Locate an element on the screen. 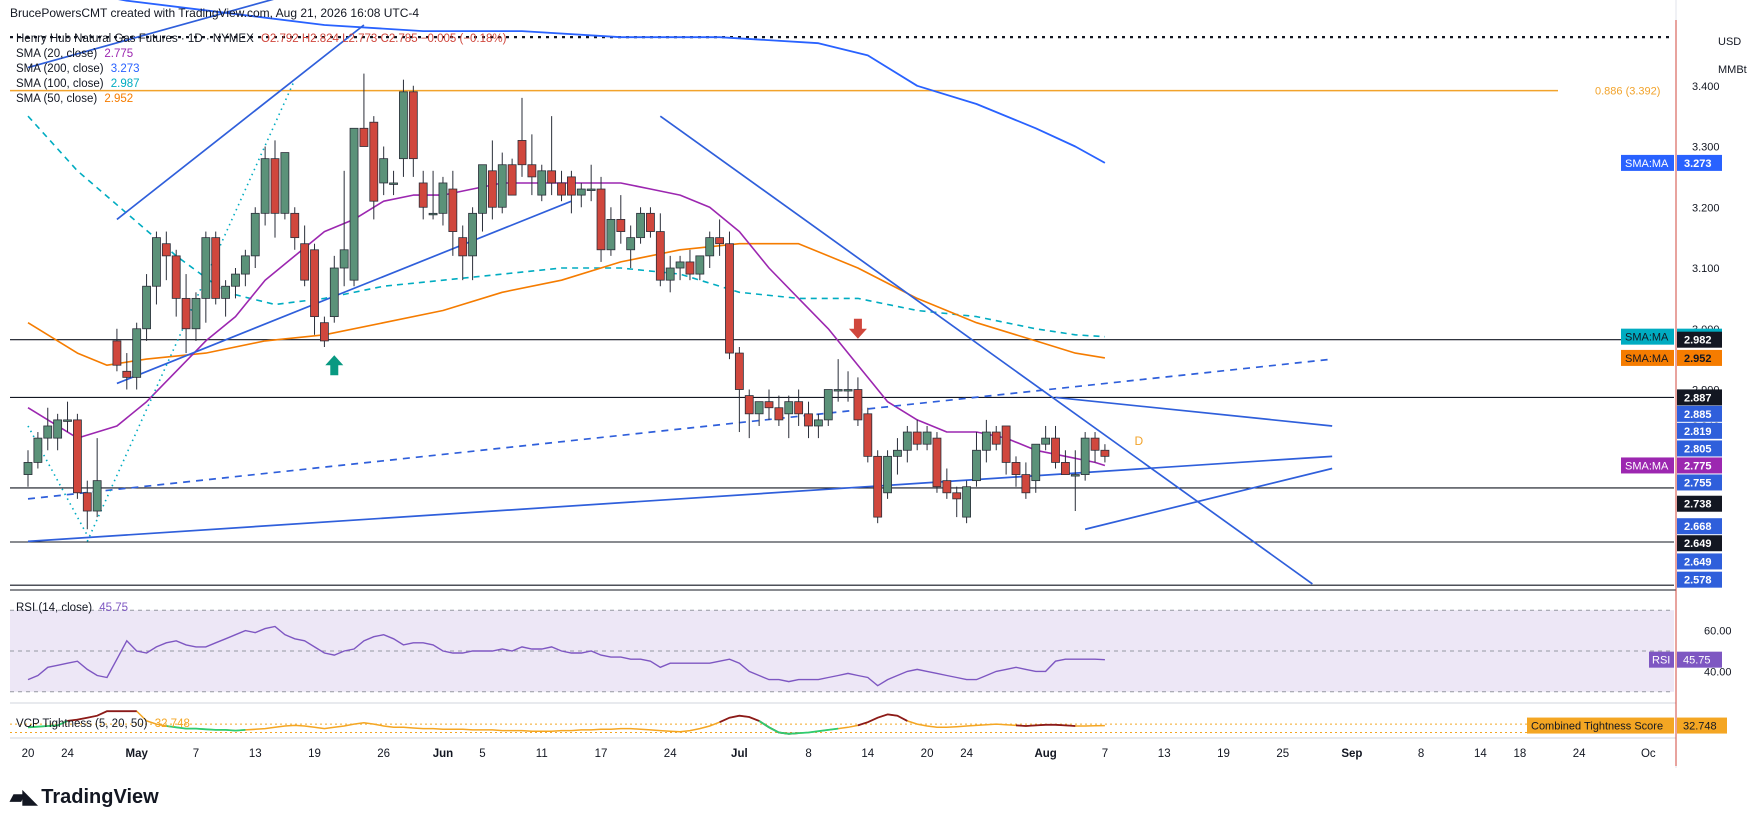 The height and width of the screenshot is (828, 1747). time-tick-label: 8 is located at coordinates (808, 754).